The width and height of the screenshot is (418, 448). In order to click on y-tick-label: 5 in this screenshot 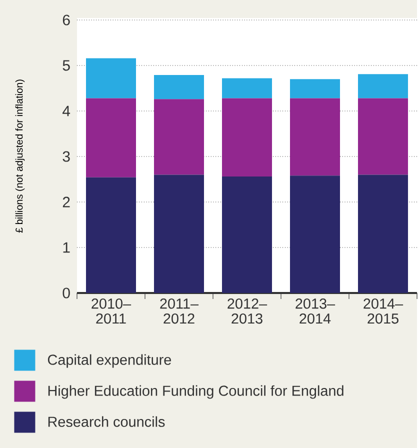, I will do `click(66, 65)`.